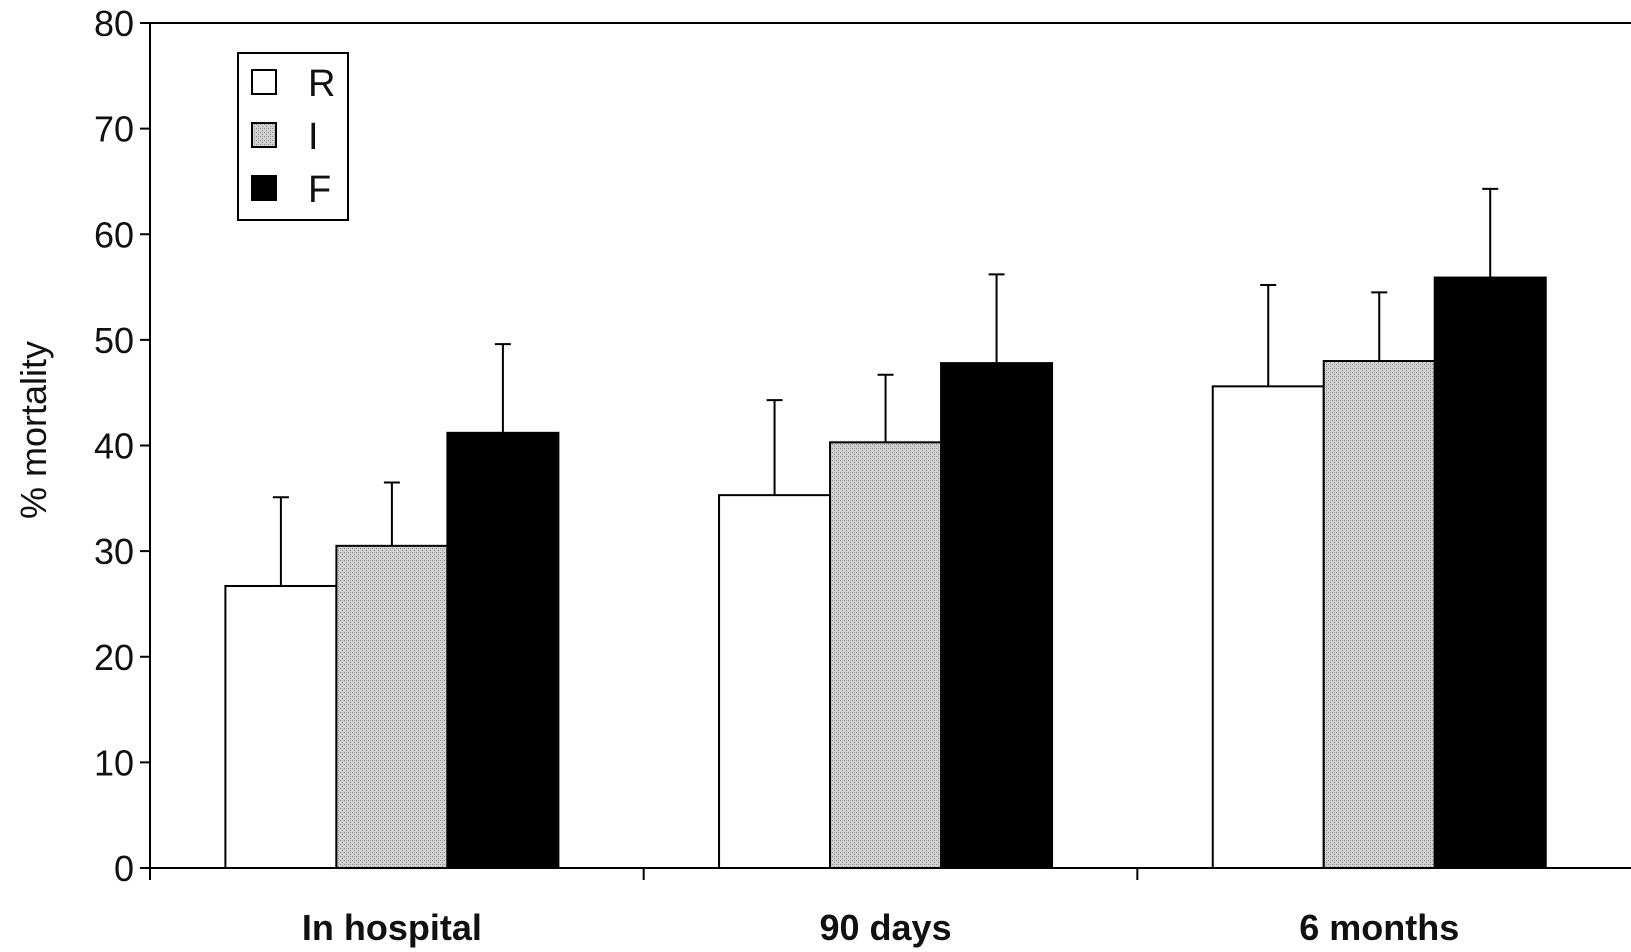  Describe the element at coordinates (114, 657) in the screenshot. I see `y-tick-label: 20` at that location.